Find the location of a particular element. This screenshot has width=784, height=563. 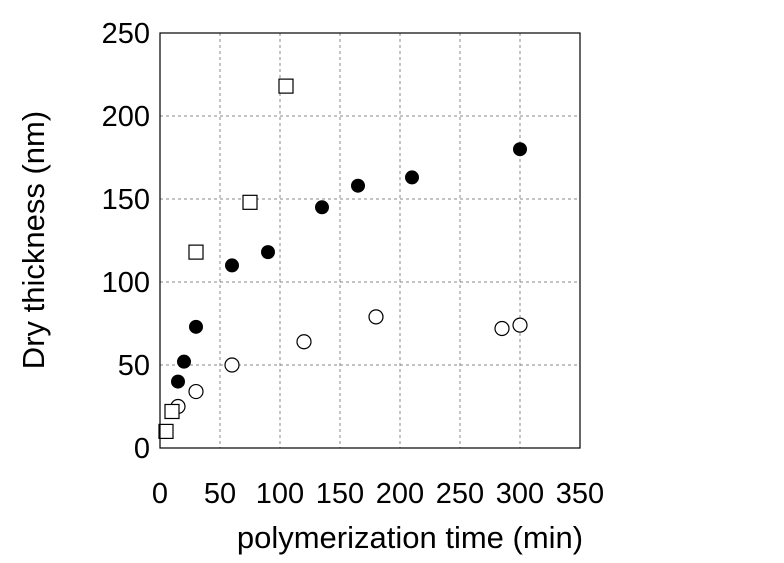

x-tick-label-4: 200 is located at coordinates (400, 494).